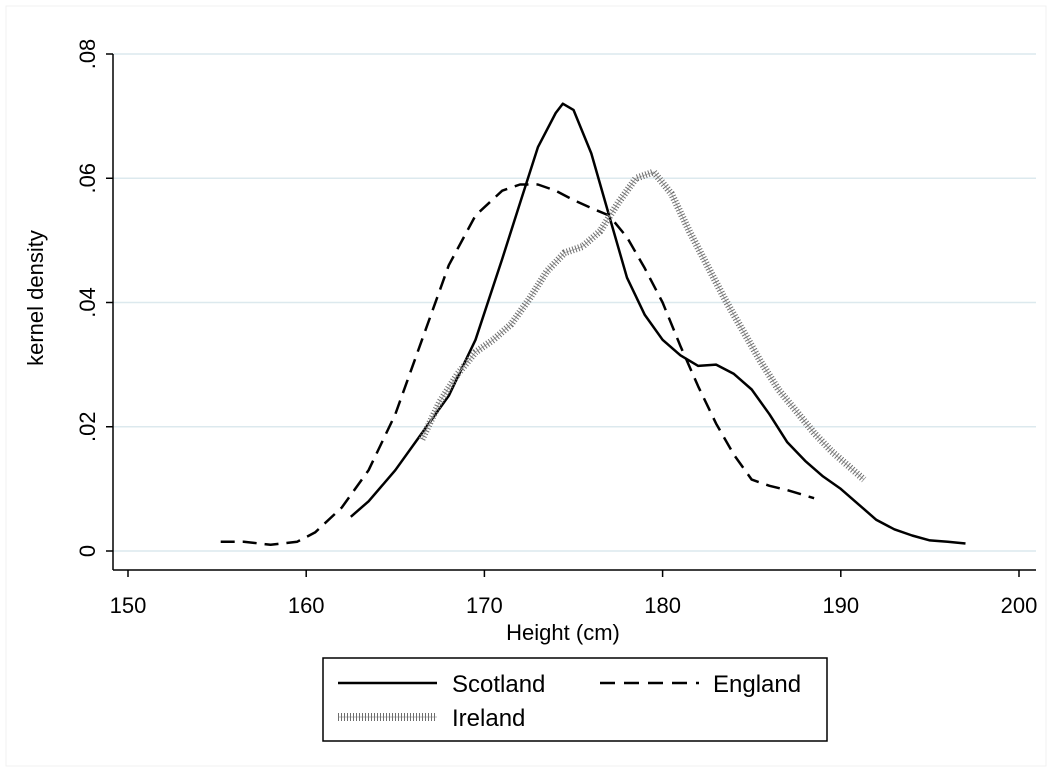 Image resolution: width=1053 pixels, height=778 pixels. What do you see at coordinates (87, 54) in the screenshot?
I see `y-tick-label-4: .08` at bounding box center [87, 54].